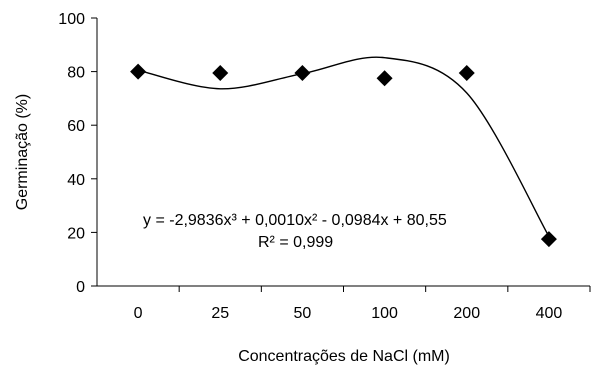 The image size is (616, 369). Describe the element at coordinates (76, 73) in the screenshot. I see `y-tick-label: 80` at that location.